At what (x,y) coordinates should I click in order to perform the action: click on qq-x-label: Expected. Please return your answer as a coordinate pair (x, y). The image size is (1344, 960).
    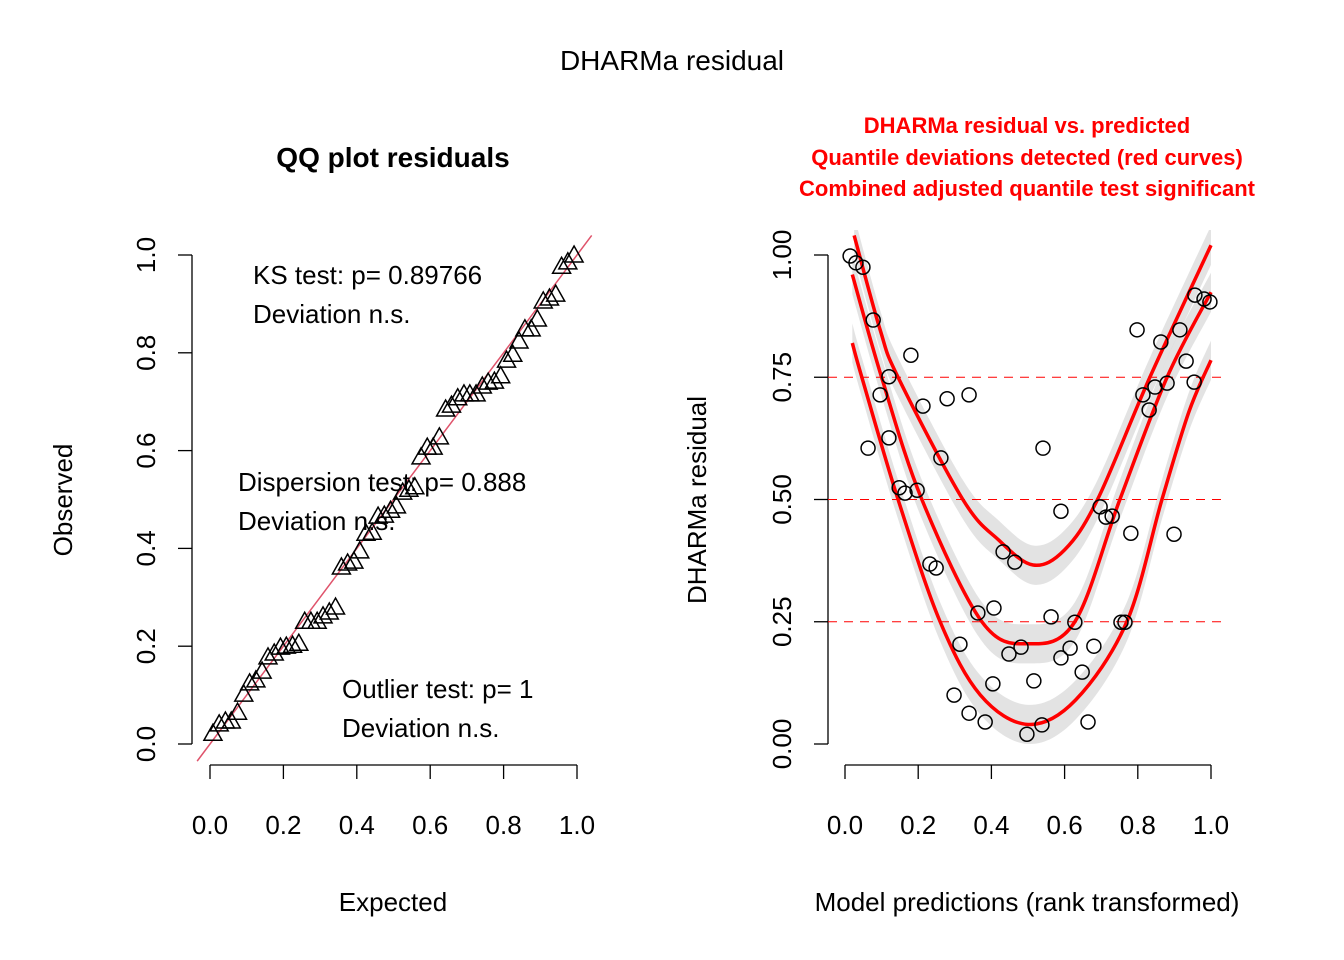
    Looking at the image, I should click on (393, 902).